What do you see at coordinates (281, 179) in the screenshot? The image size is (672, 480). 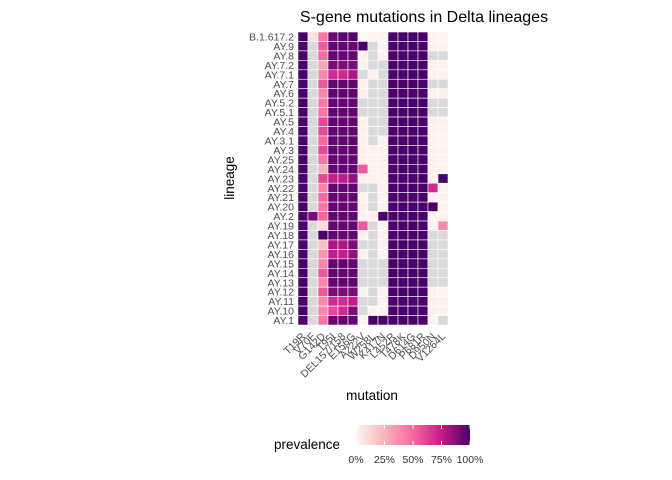 I see `y-tick-label: AY.23` at bounding box center [281, 179].